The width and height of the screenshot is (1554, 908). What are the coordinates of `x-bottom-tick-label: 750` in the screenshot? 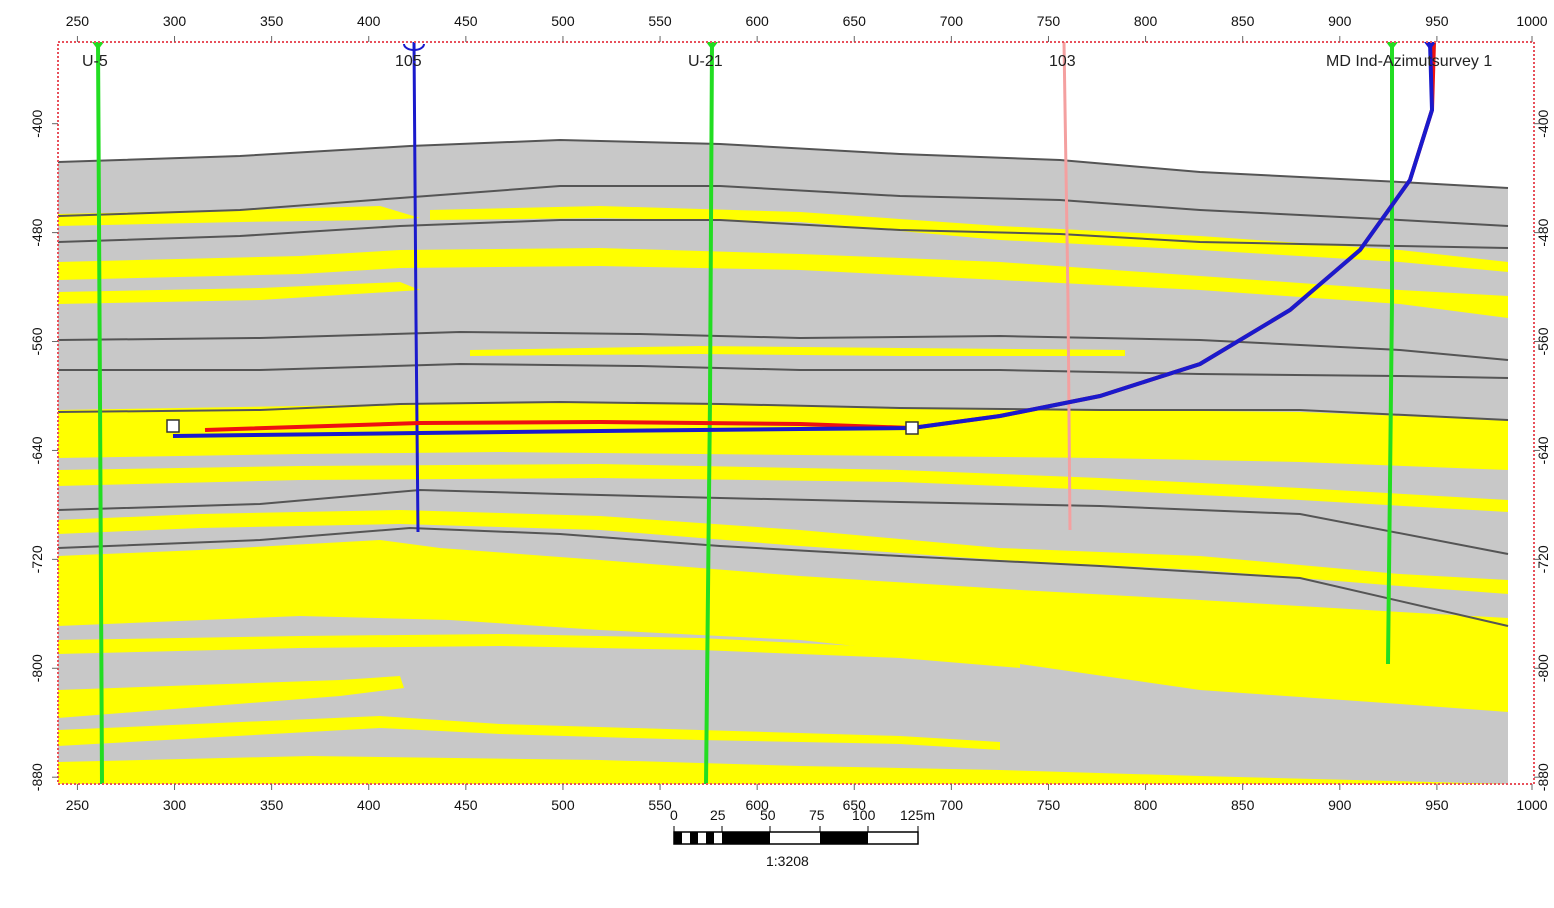 It's located at (1049, 805).